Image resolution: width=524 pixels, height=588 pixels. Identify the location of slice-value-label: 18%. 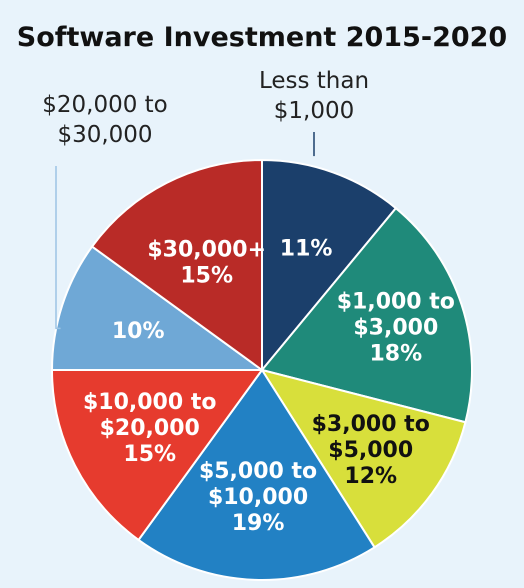
(395, 354).